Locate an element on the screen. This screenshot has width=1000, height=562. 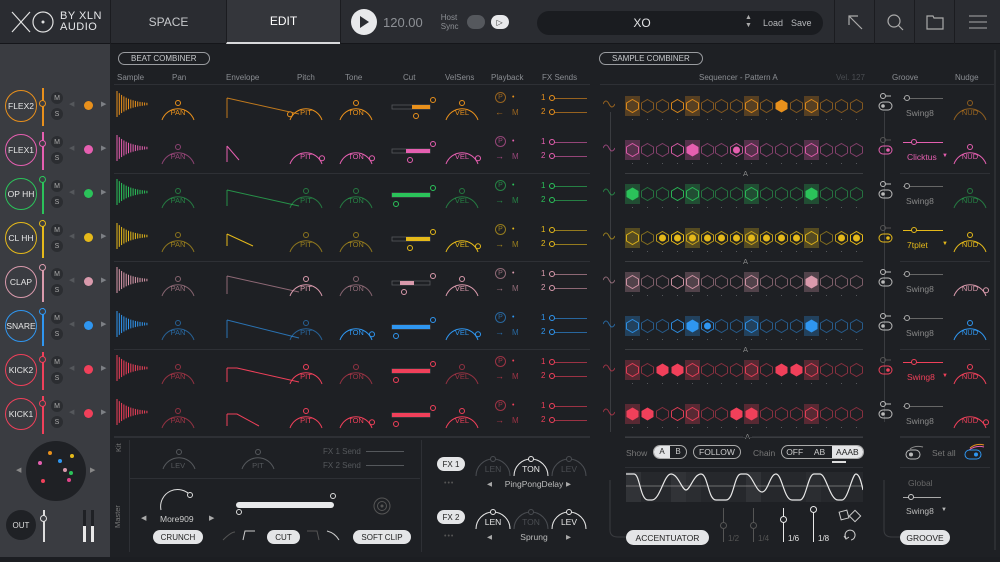
channel-trigger-dot is located at coordinates (88, 237).